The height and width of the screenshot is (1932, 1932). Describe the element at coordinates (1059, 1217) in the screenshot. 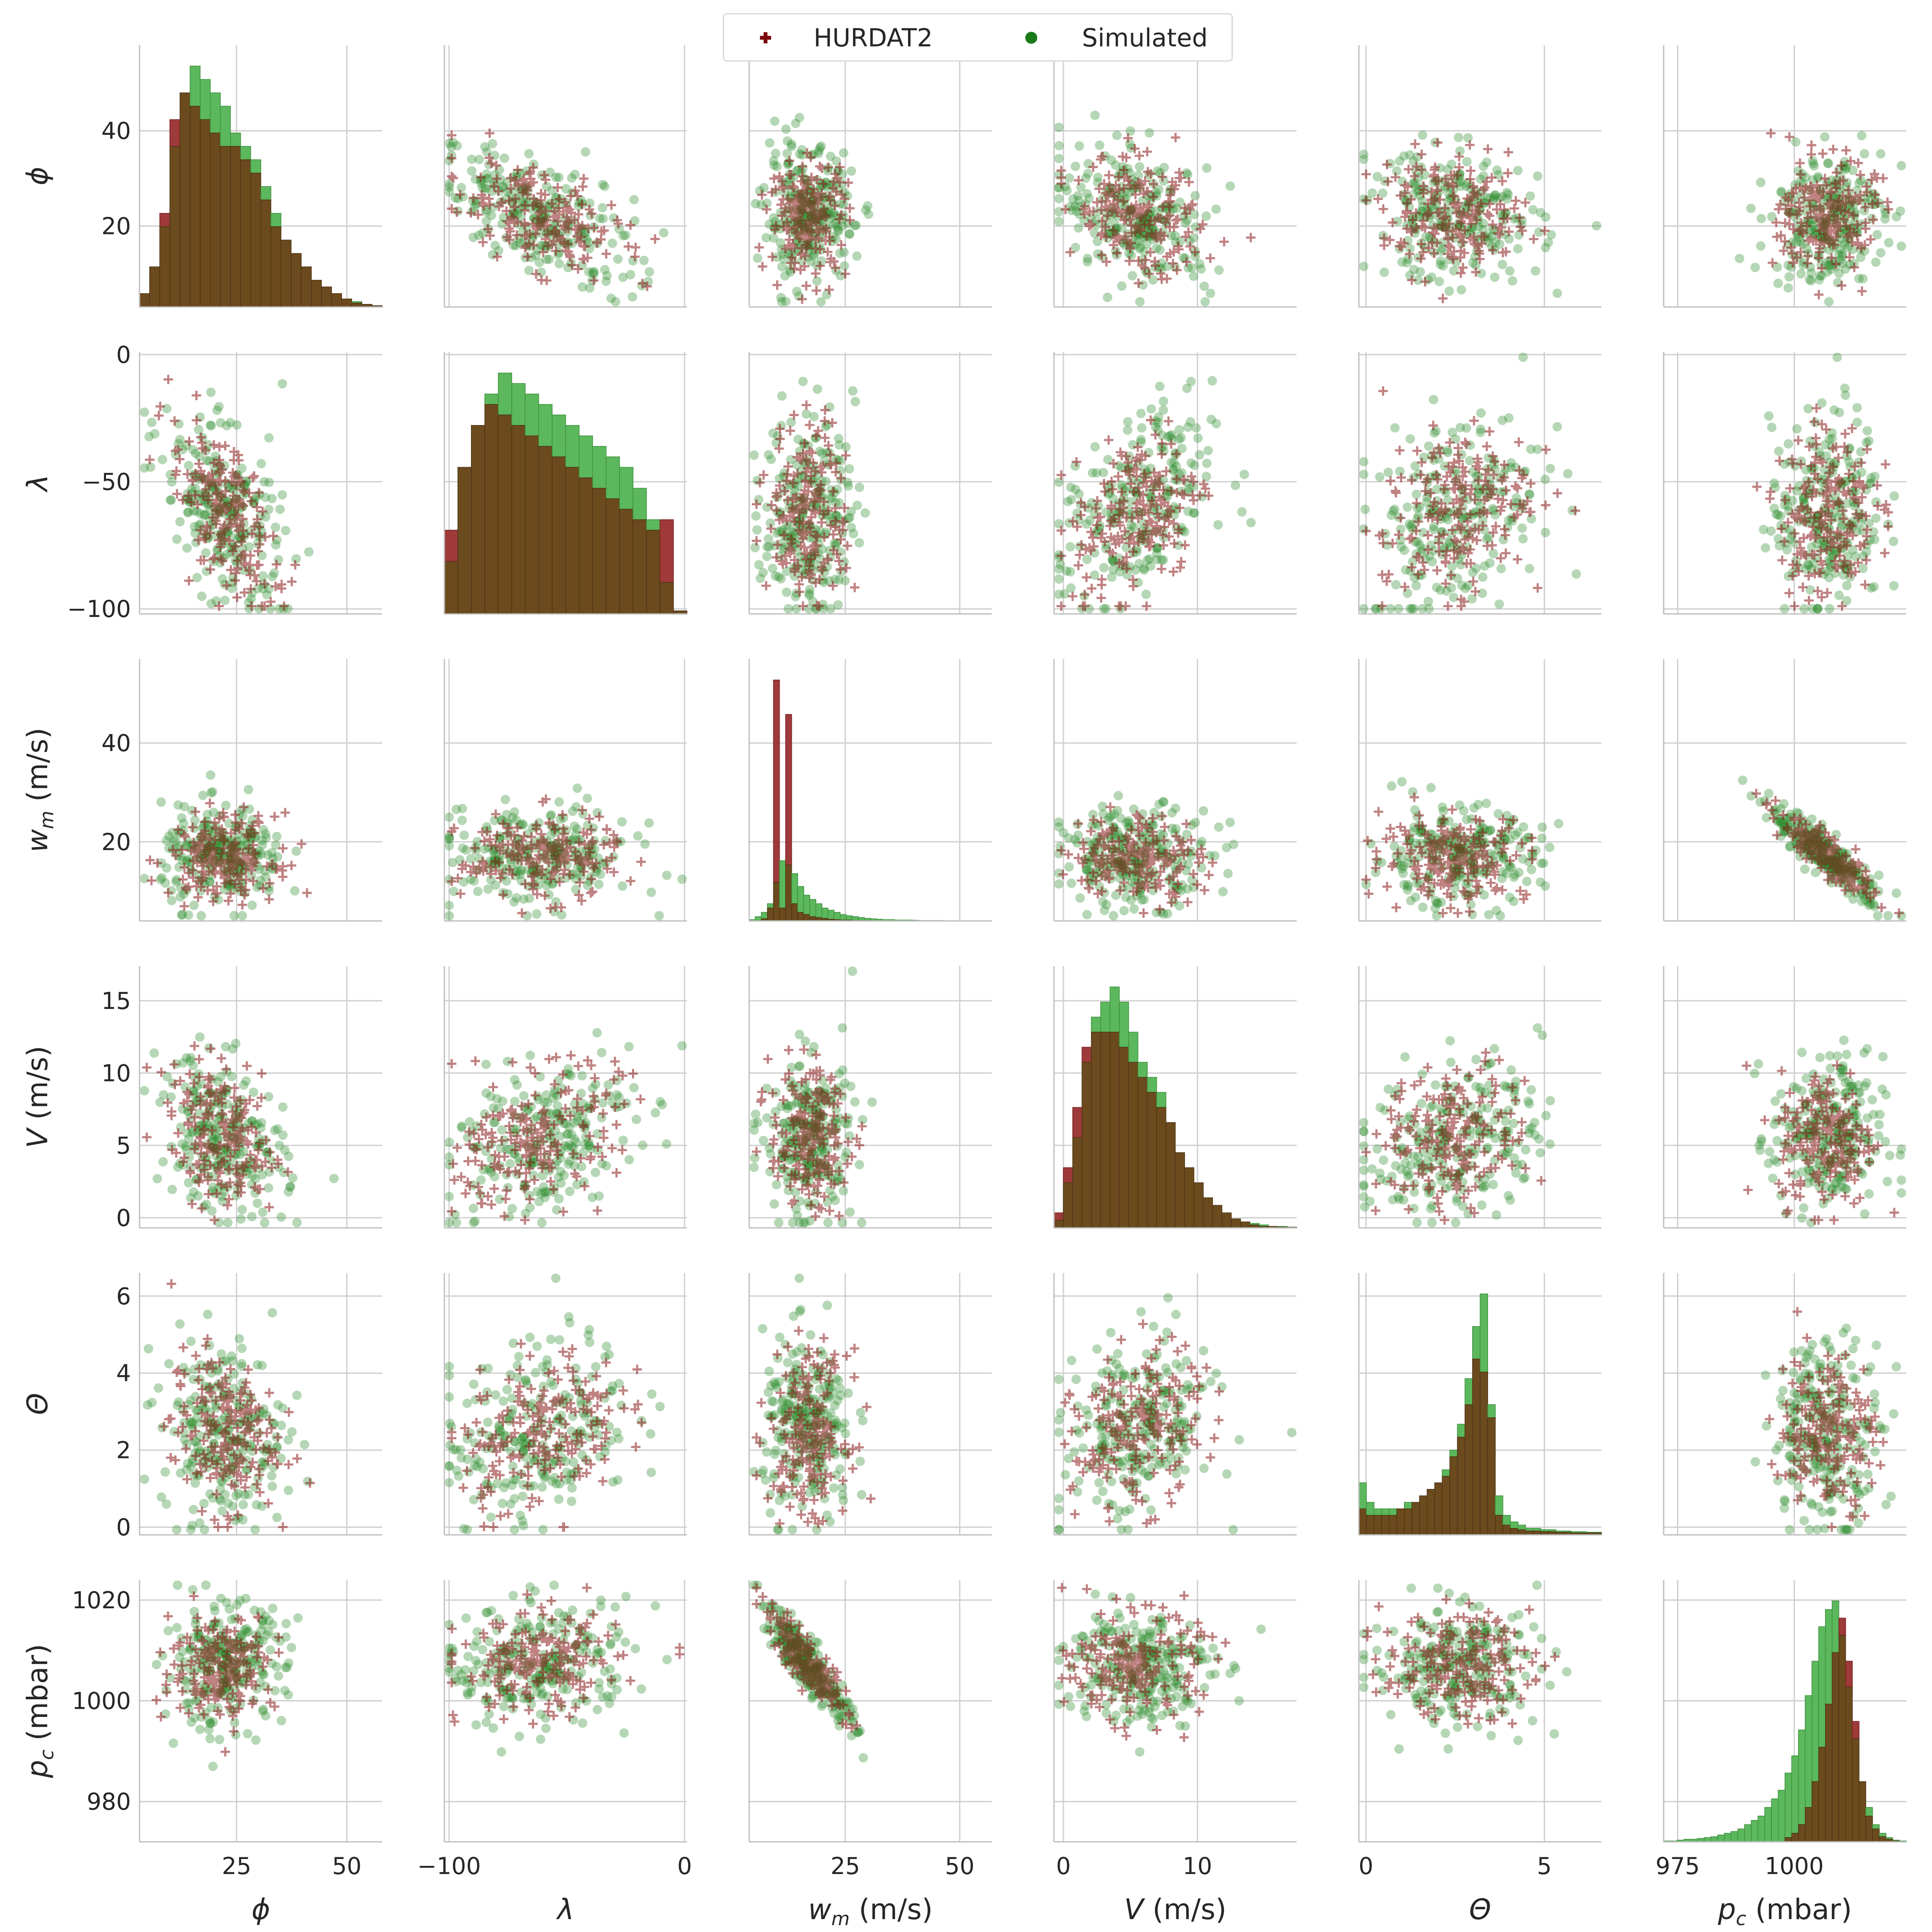

I see `hist-bar-hurdat` at that location.